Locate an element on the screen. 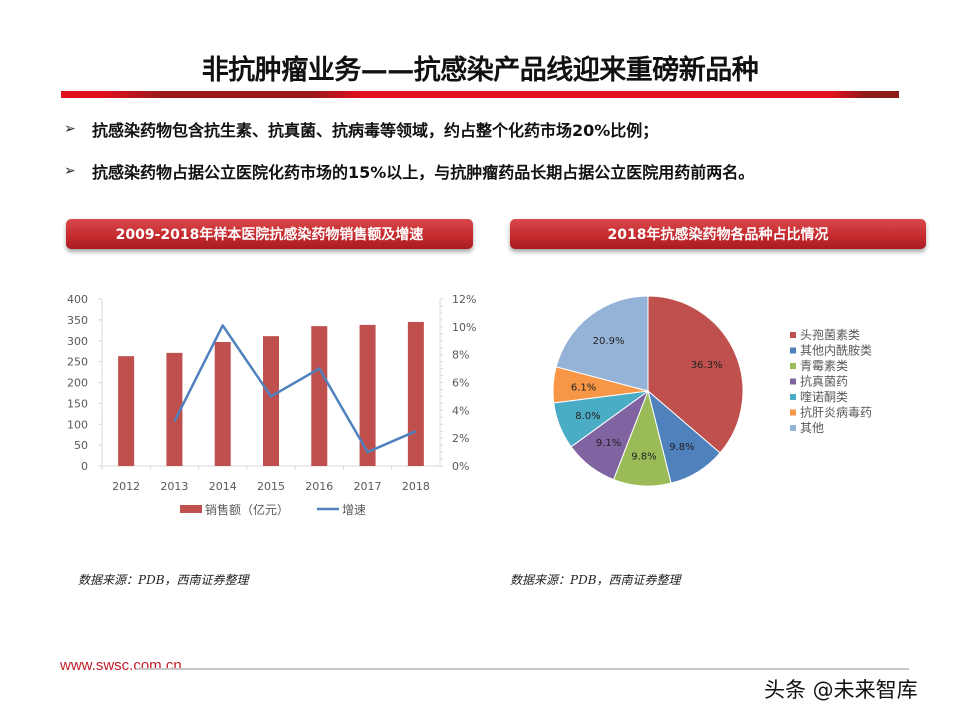 This screenshot has width=960, height=720. left-axis-tick: 150 is located at coordinates (77, 403).